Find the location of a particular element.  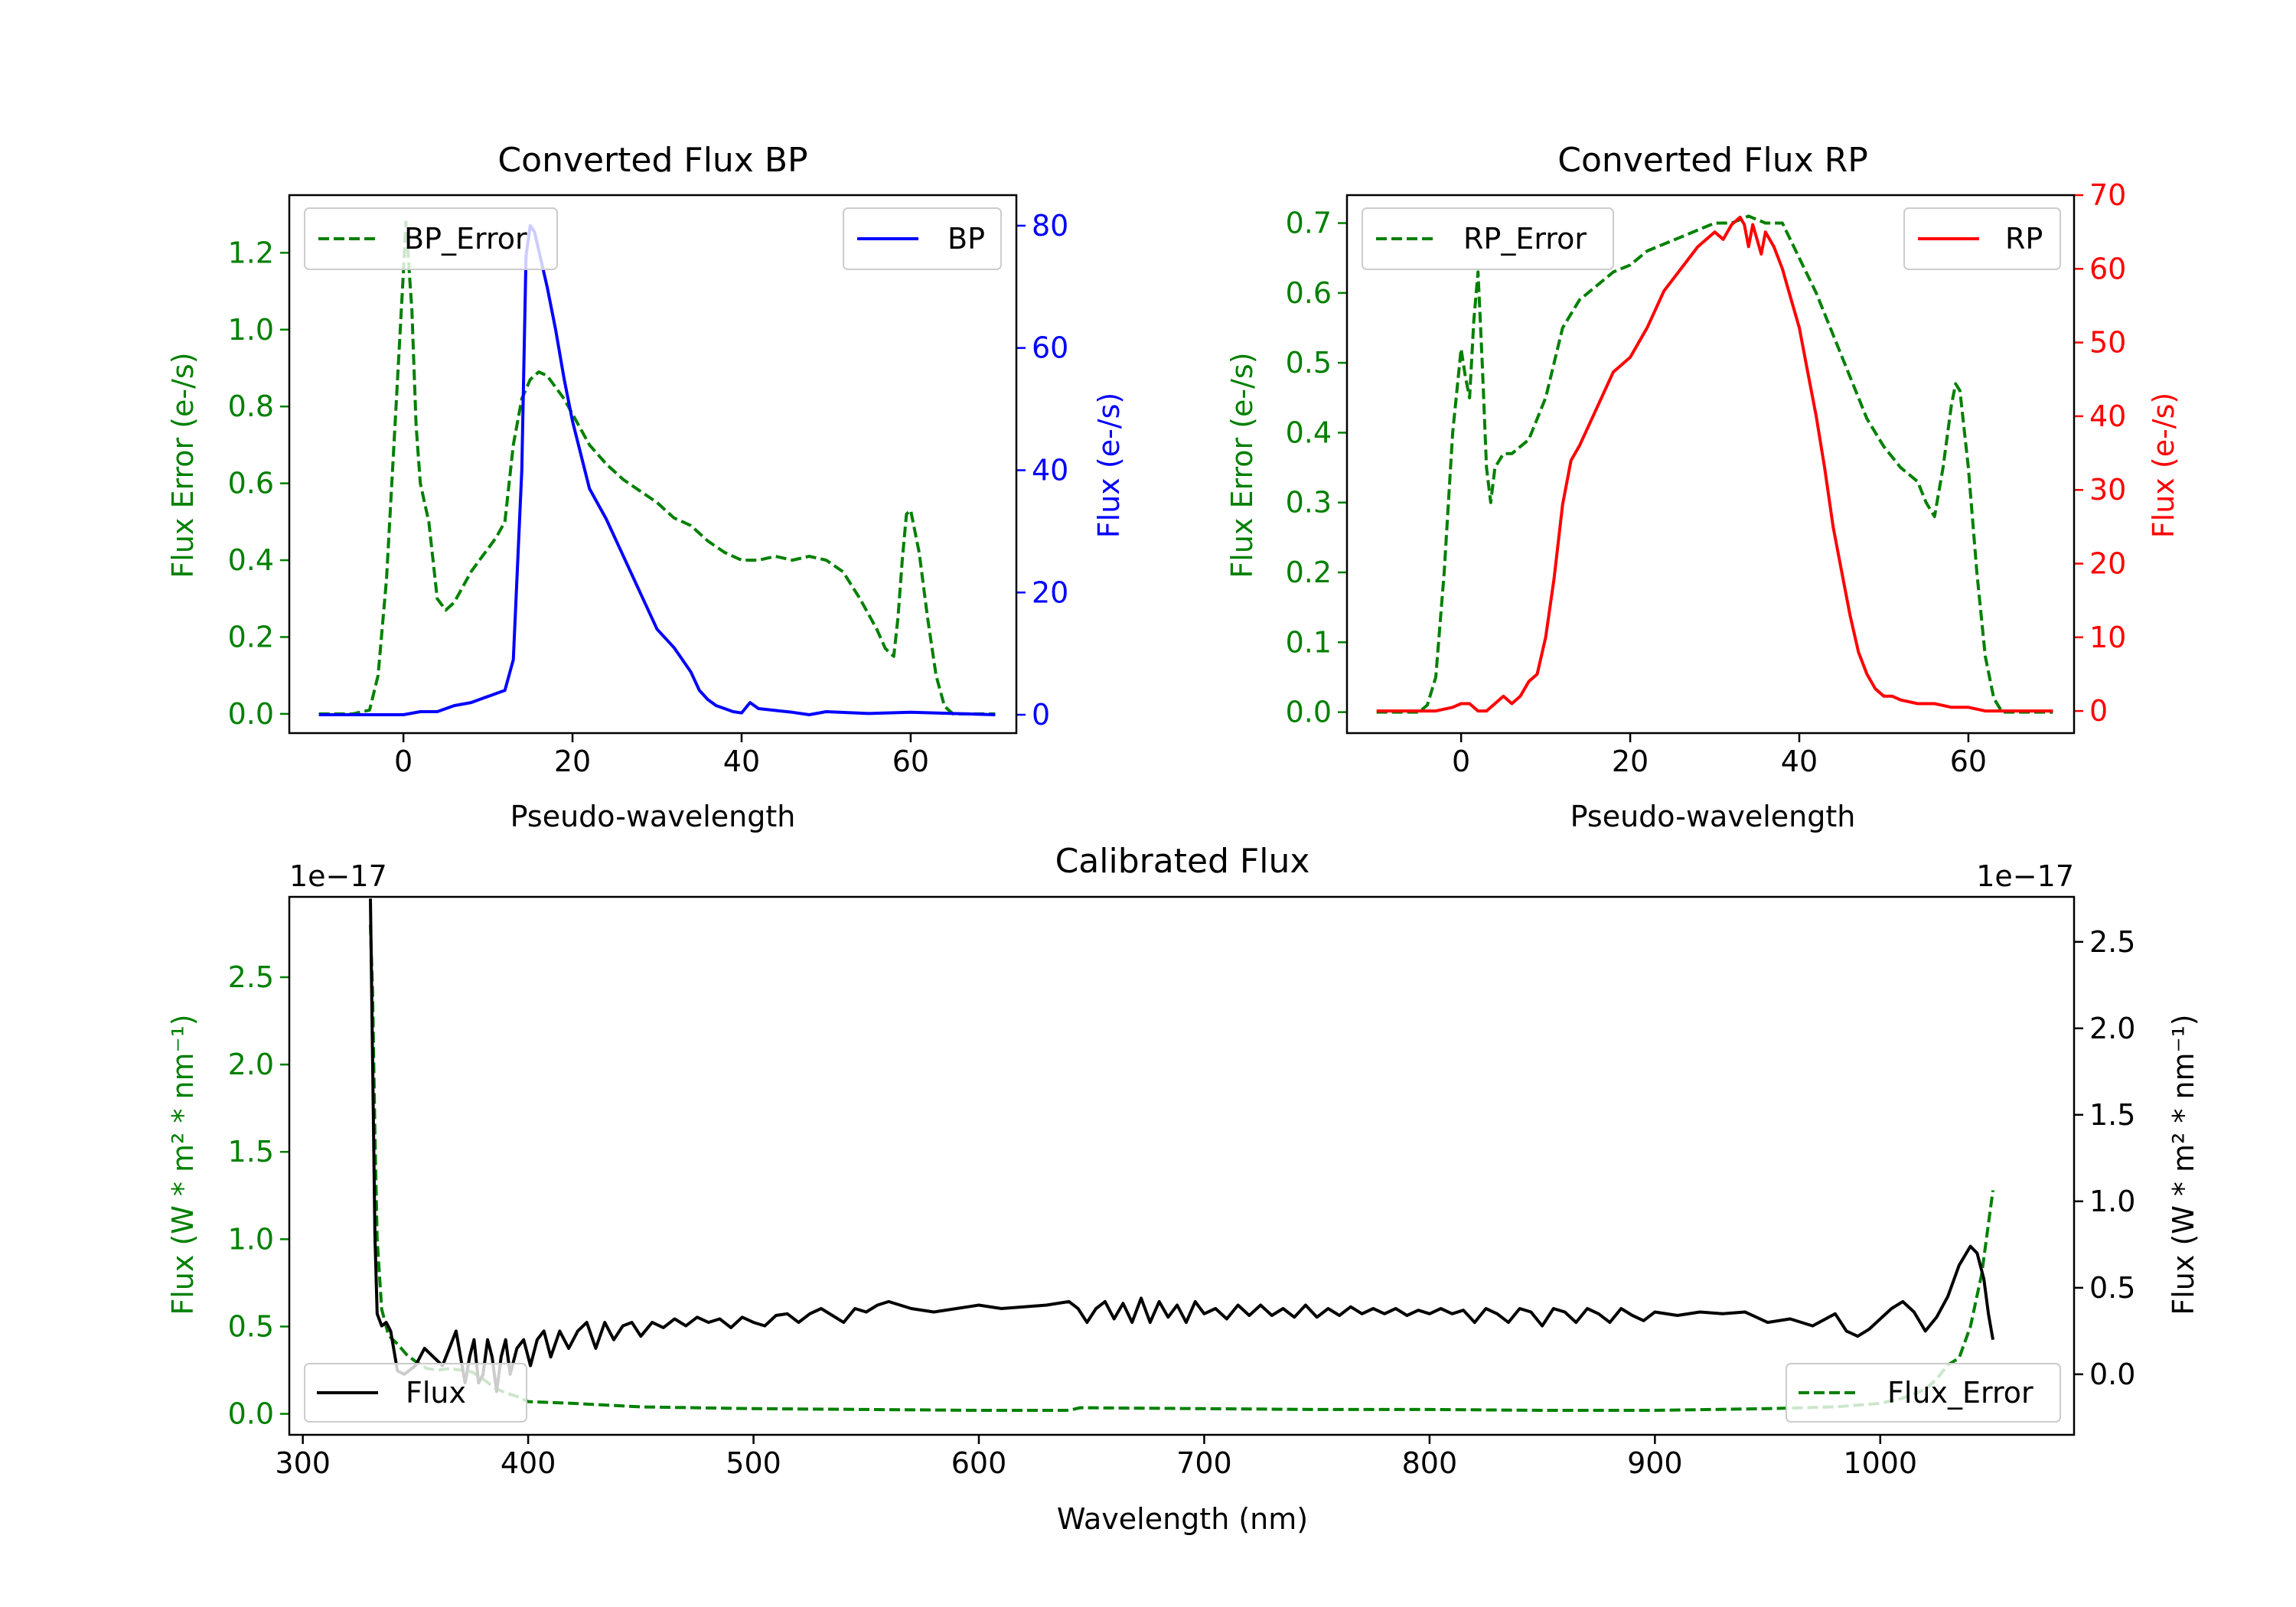

rp-ytick-right-label: 30 is located at coordinates (2107, 490).